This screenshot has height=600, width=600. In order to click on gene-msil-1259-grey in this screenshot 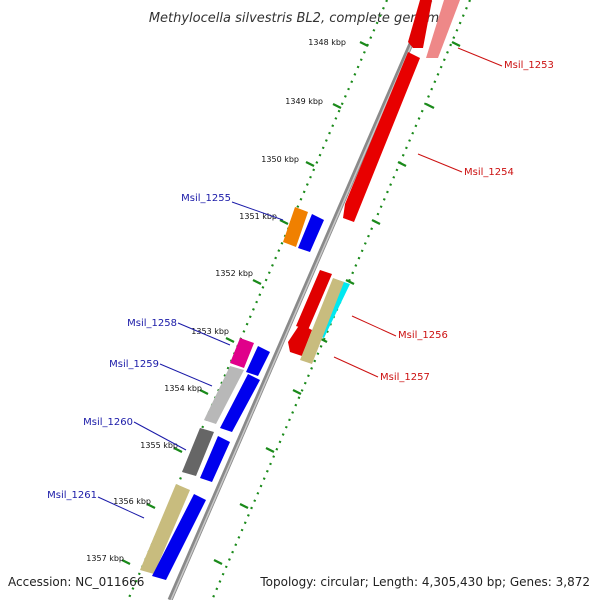, I will do `click(224, 395)`.